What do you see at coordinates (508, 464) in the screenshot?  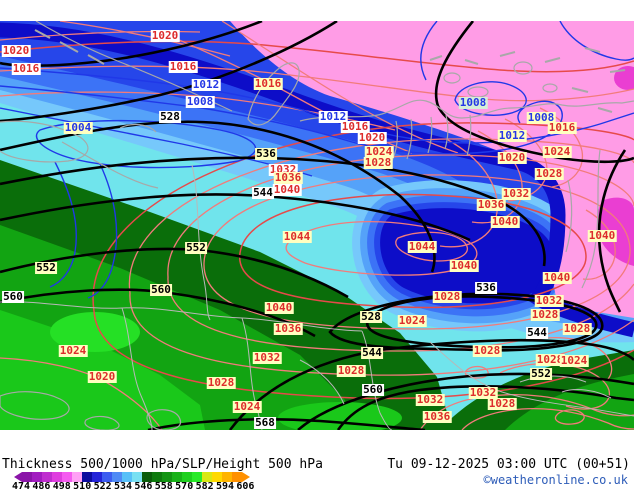 I see `forecast-datetime: Tu 09-12-2025 03:00 UTC (00+51)` at bounding box center [508, 464].